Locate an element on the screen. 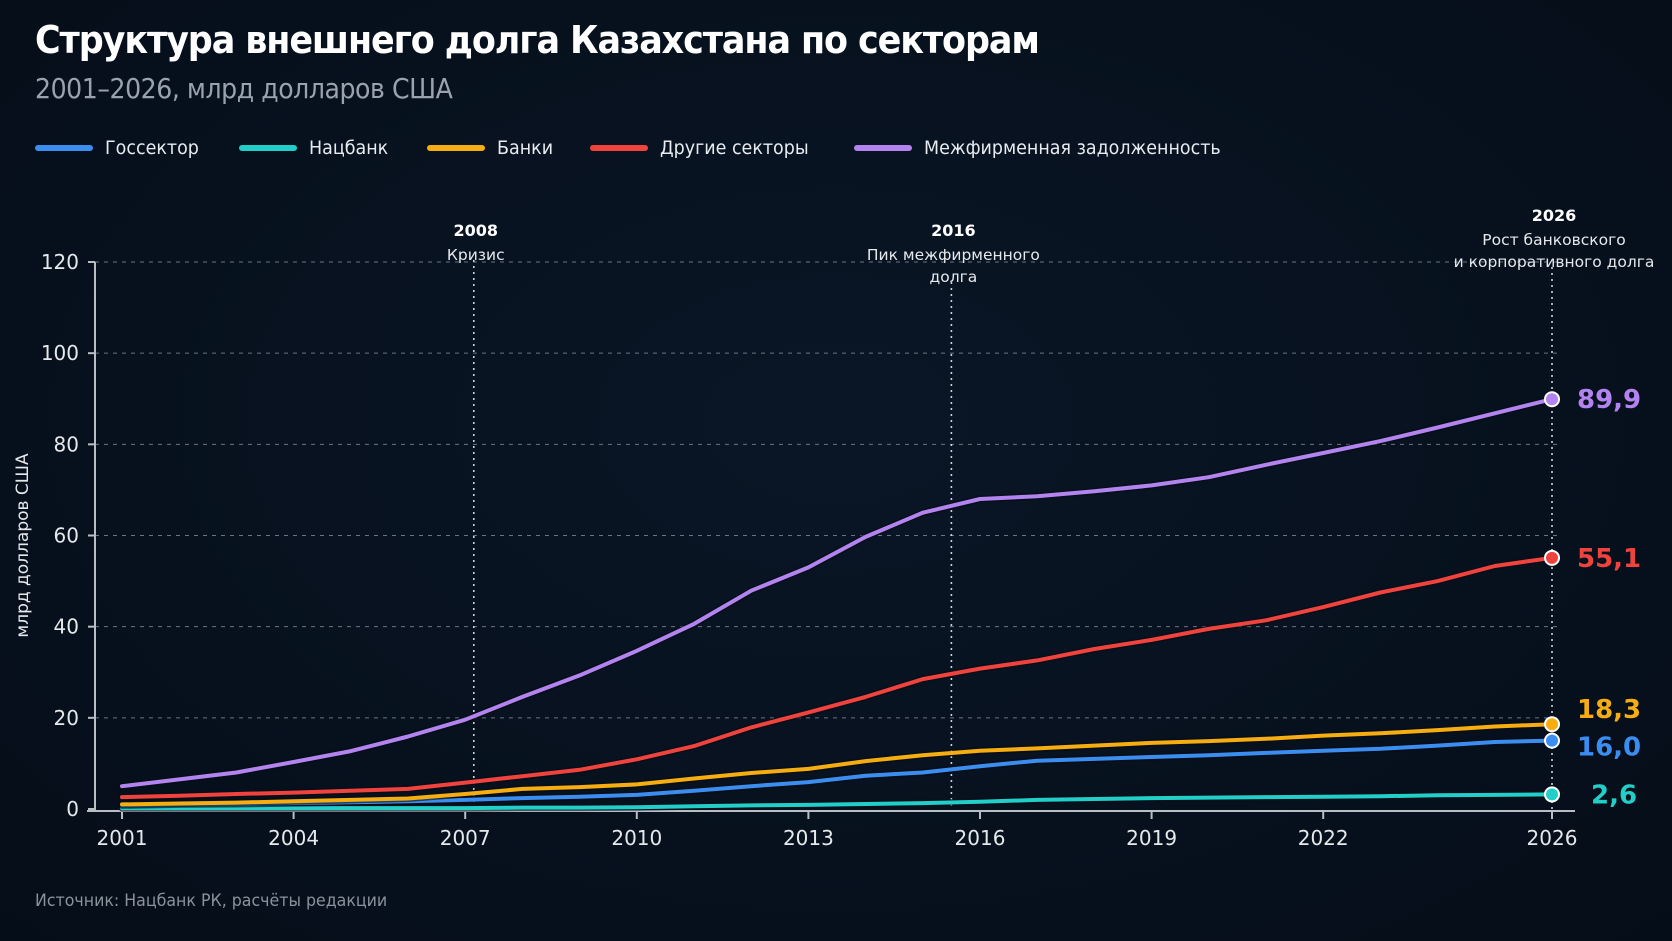 The image size is (1672, 941). y-axis-title: млрд долларов США is located at coordinates (23, 545).